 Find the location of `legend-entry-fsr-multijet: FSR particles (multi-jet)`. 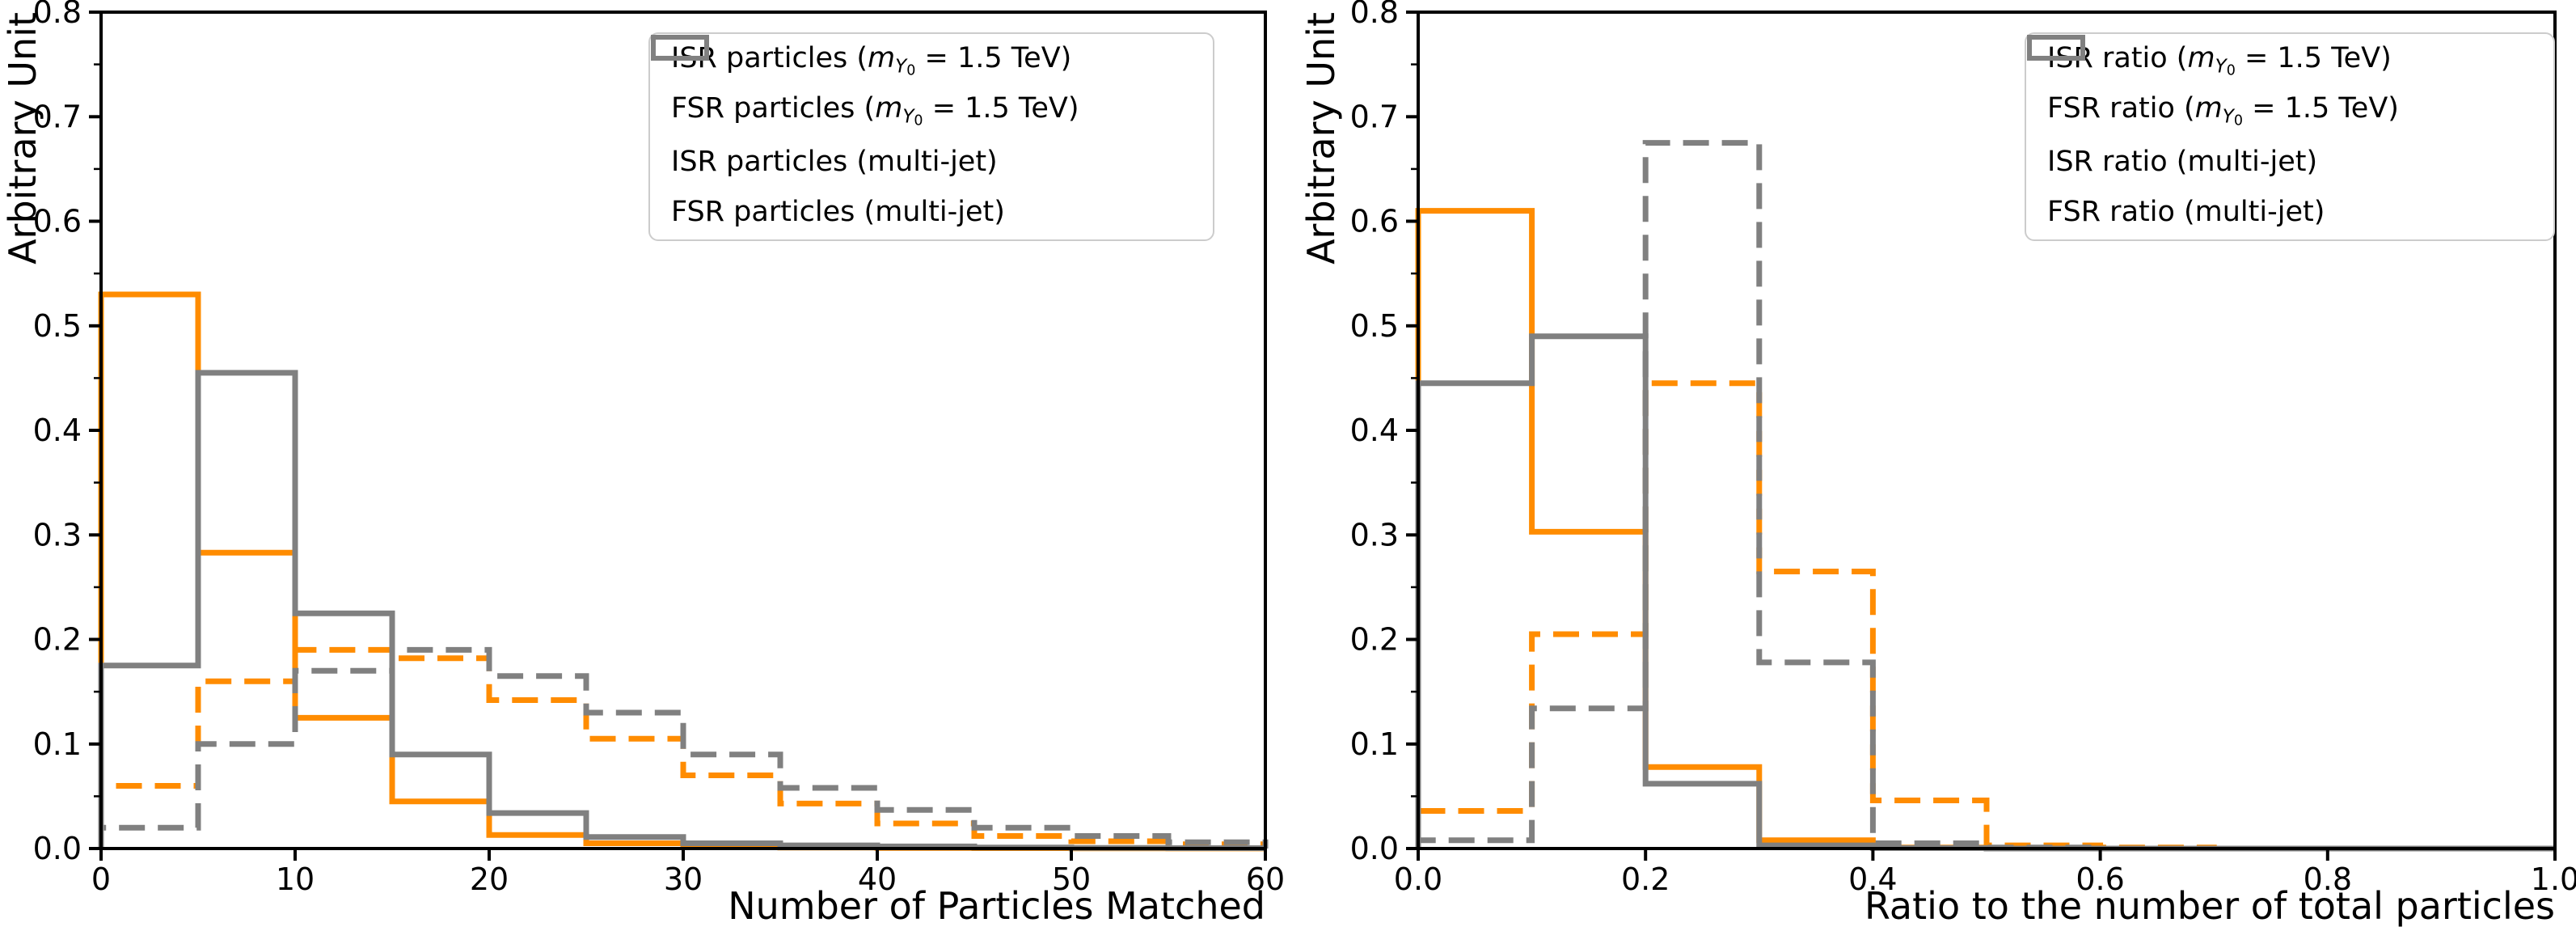

legend-entry-fsr-multijet: FSR particles (multi-jet) is located at coordinates (931, 135).